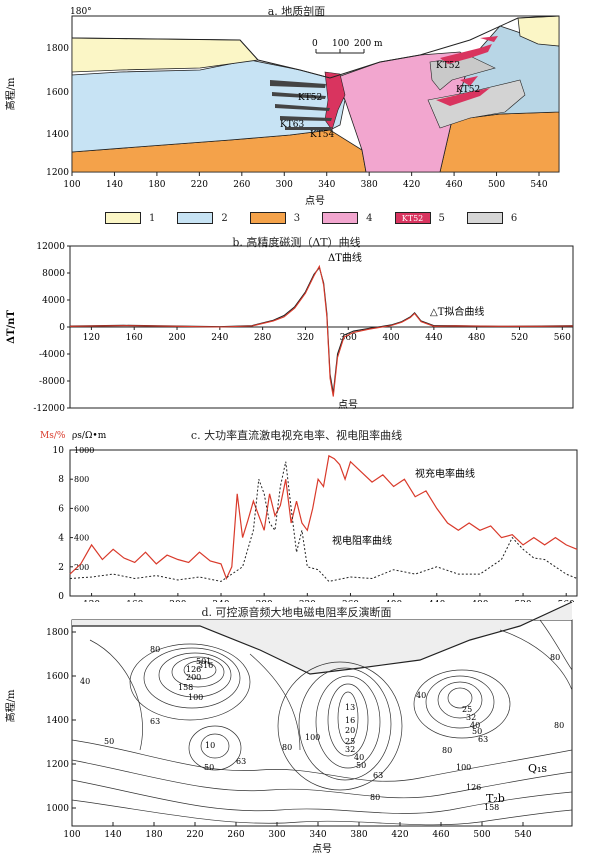 Image resolution: width=593 pixels, height=856 pixels. What do you see at coordinates (350, 720) in the screenshot?
I see `contour-label: 16` at bounding box center [350, 720].